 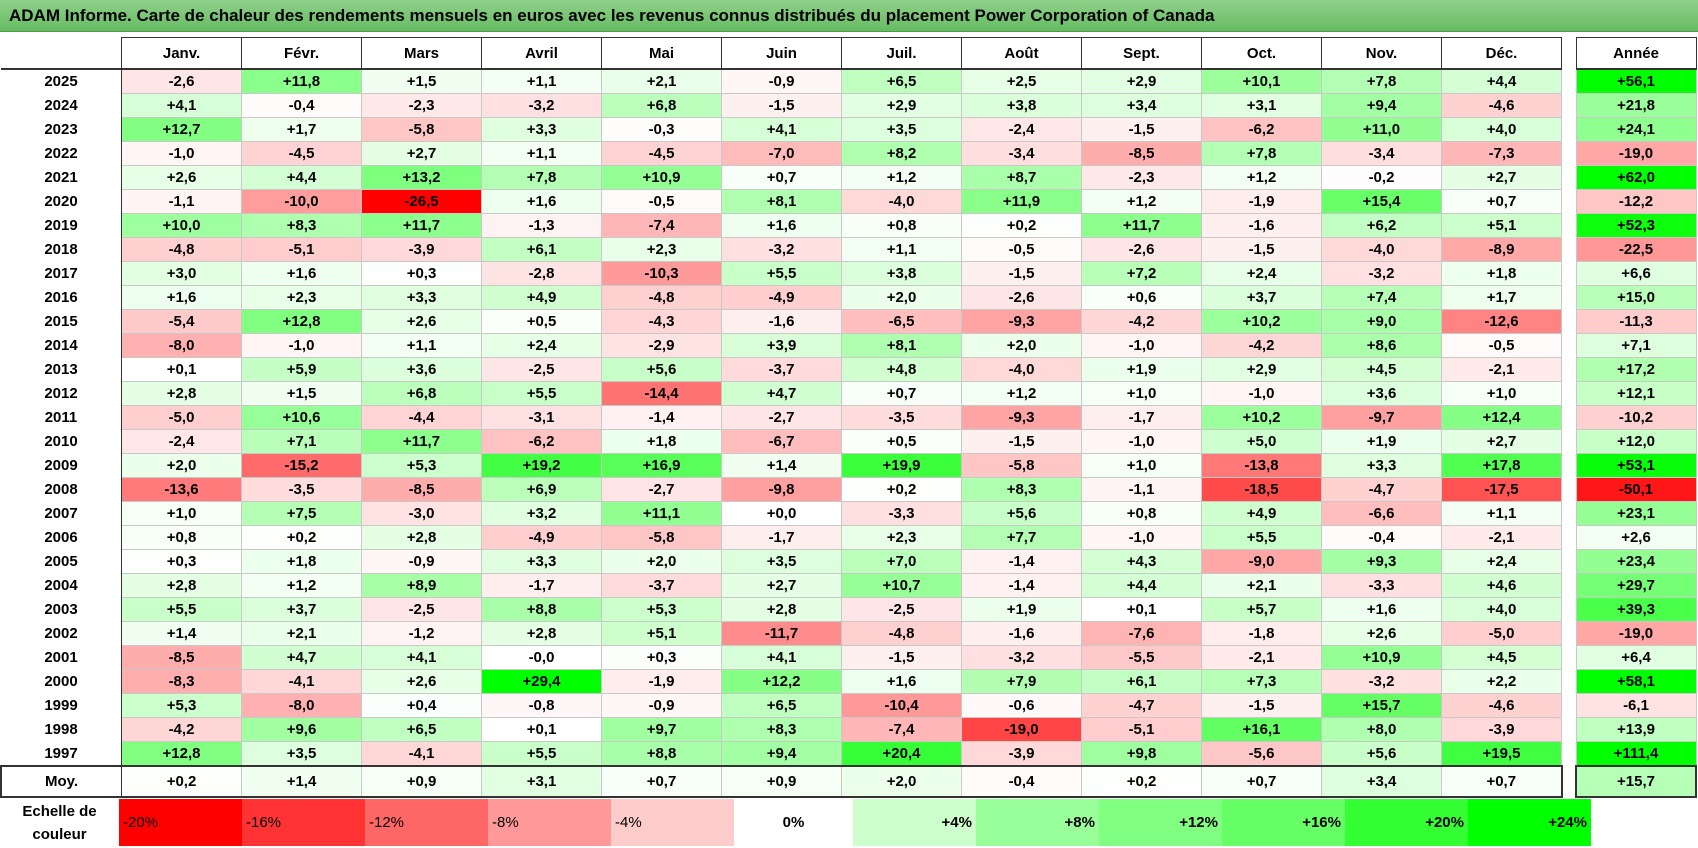 What do you see at coordinates (1501, 489) in the screenshot?
I see `heatmap-cell: -17,5` at bounding box center [1501, 489].